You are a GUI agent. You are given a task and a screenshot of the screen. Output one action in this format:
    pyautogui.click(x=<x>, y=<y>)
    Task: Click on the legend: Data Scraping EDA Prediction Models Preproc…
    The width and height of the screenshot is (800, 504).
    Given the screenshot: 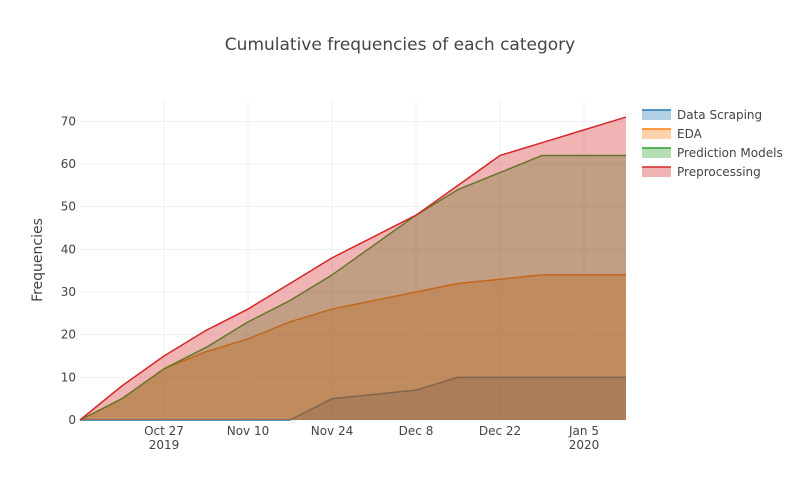 What is the action you would take?
    pyautogui.click(x=712, y=143)
    